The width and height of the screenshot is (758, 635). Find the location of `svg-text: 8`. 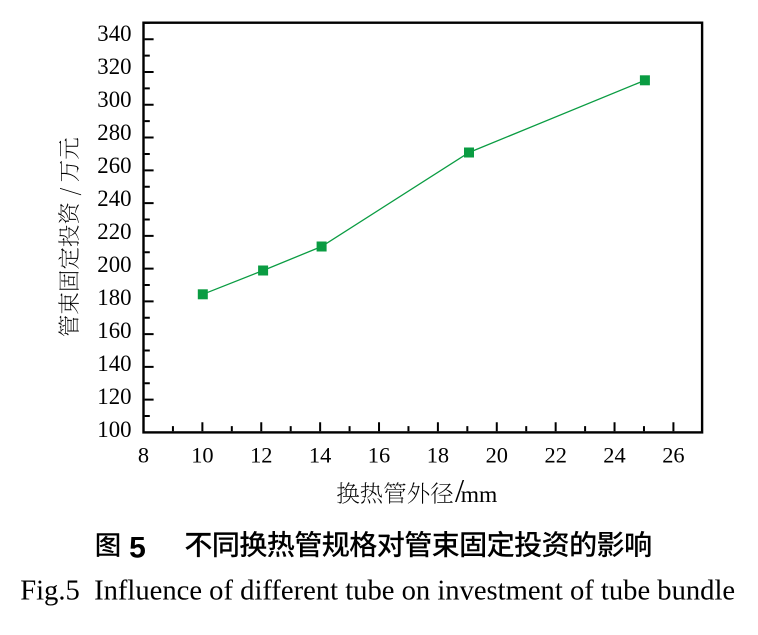

svg-text: 8 is located at coordinates (143, 454).